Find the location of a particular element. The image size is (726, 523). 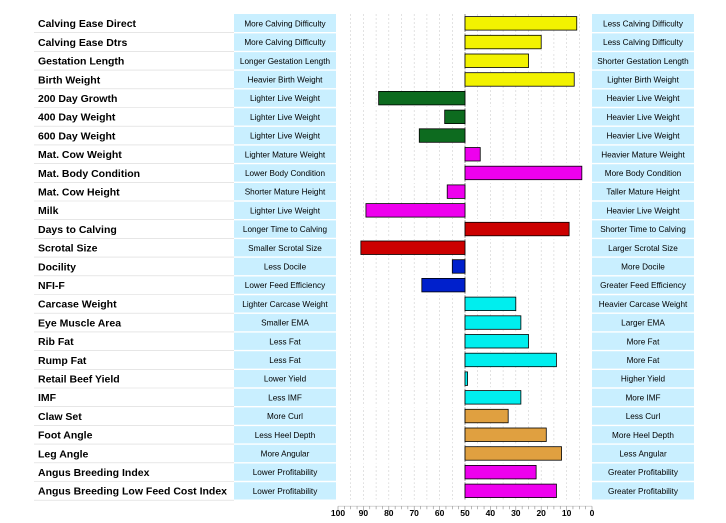

bar-scrotal-size is located at coordinates (413, 247).